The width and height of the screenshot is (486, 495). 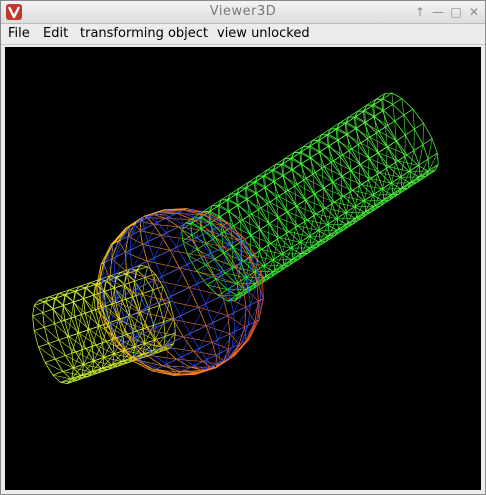 What do you see at coordinates (19, 33) in the screenshot?
I see `menu-file: File` at bounding box center [19, 33].